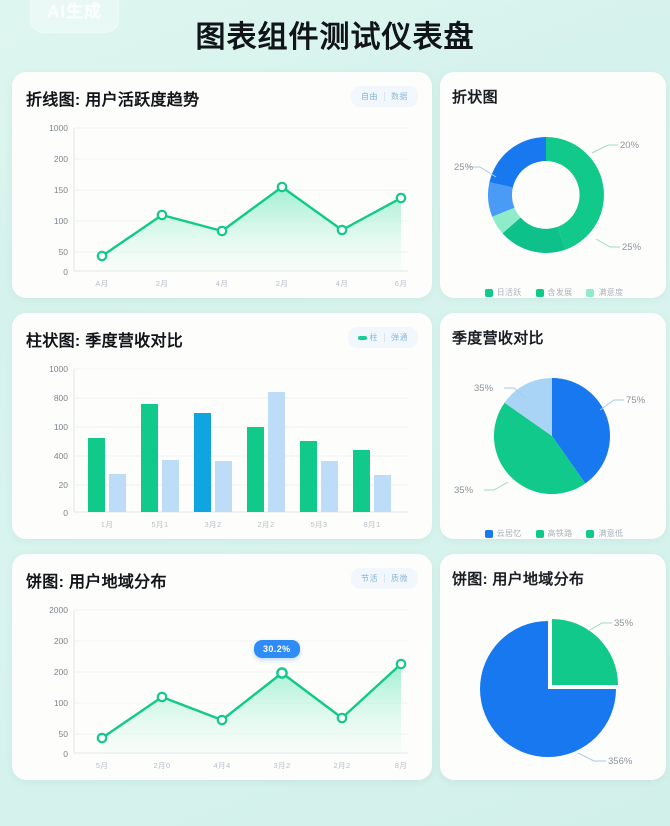 The width and height of the screenshot is (670, 826). I want to click on donut-slice-mint, so click(506, 220).